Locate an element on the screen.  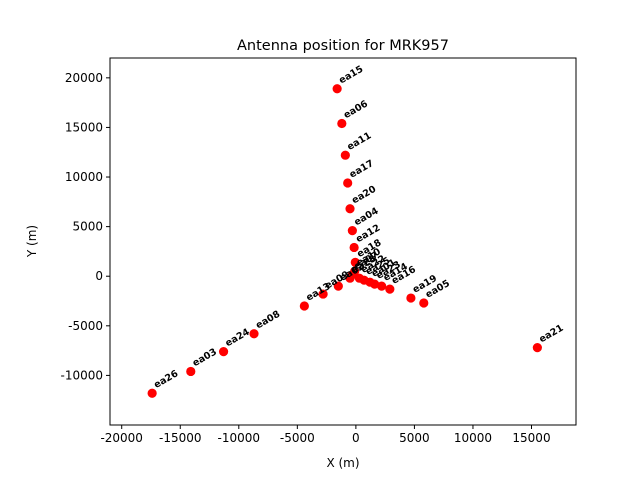
x-axis-label: X (m) is located at coordinates (342, 463).